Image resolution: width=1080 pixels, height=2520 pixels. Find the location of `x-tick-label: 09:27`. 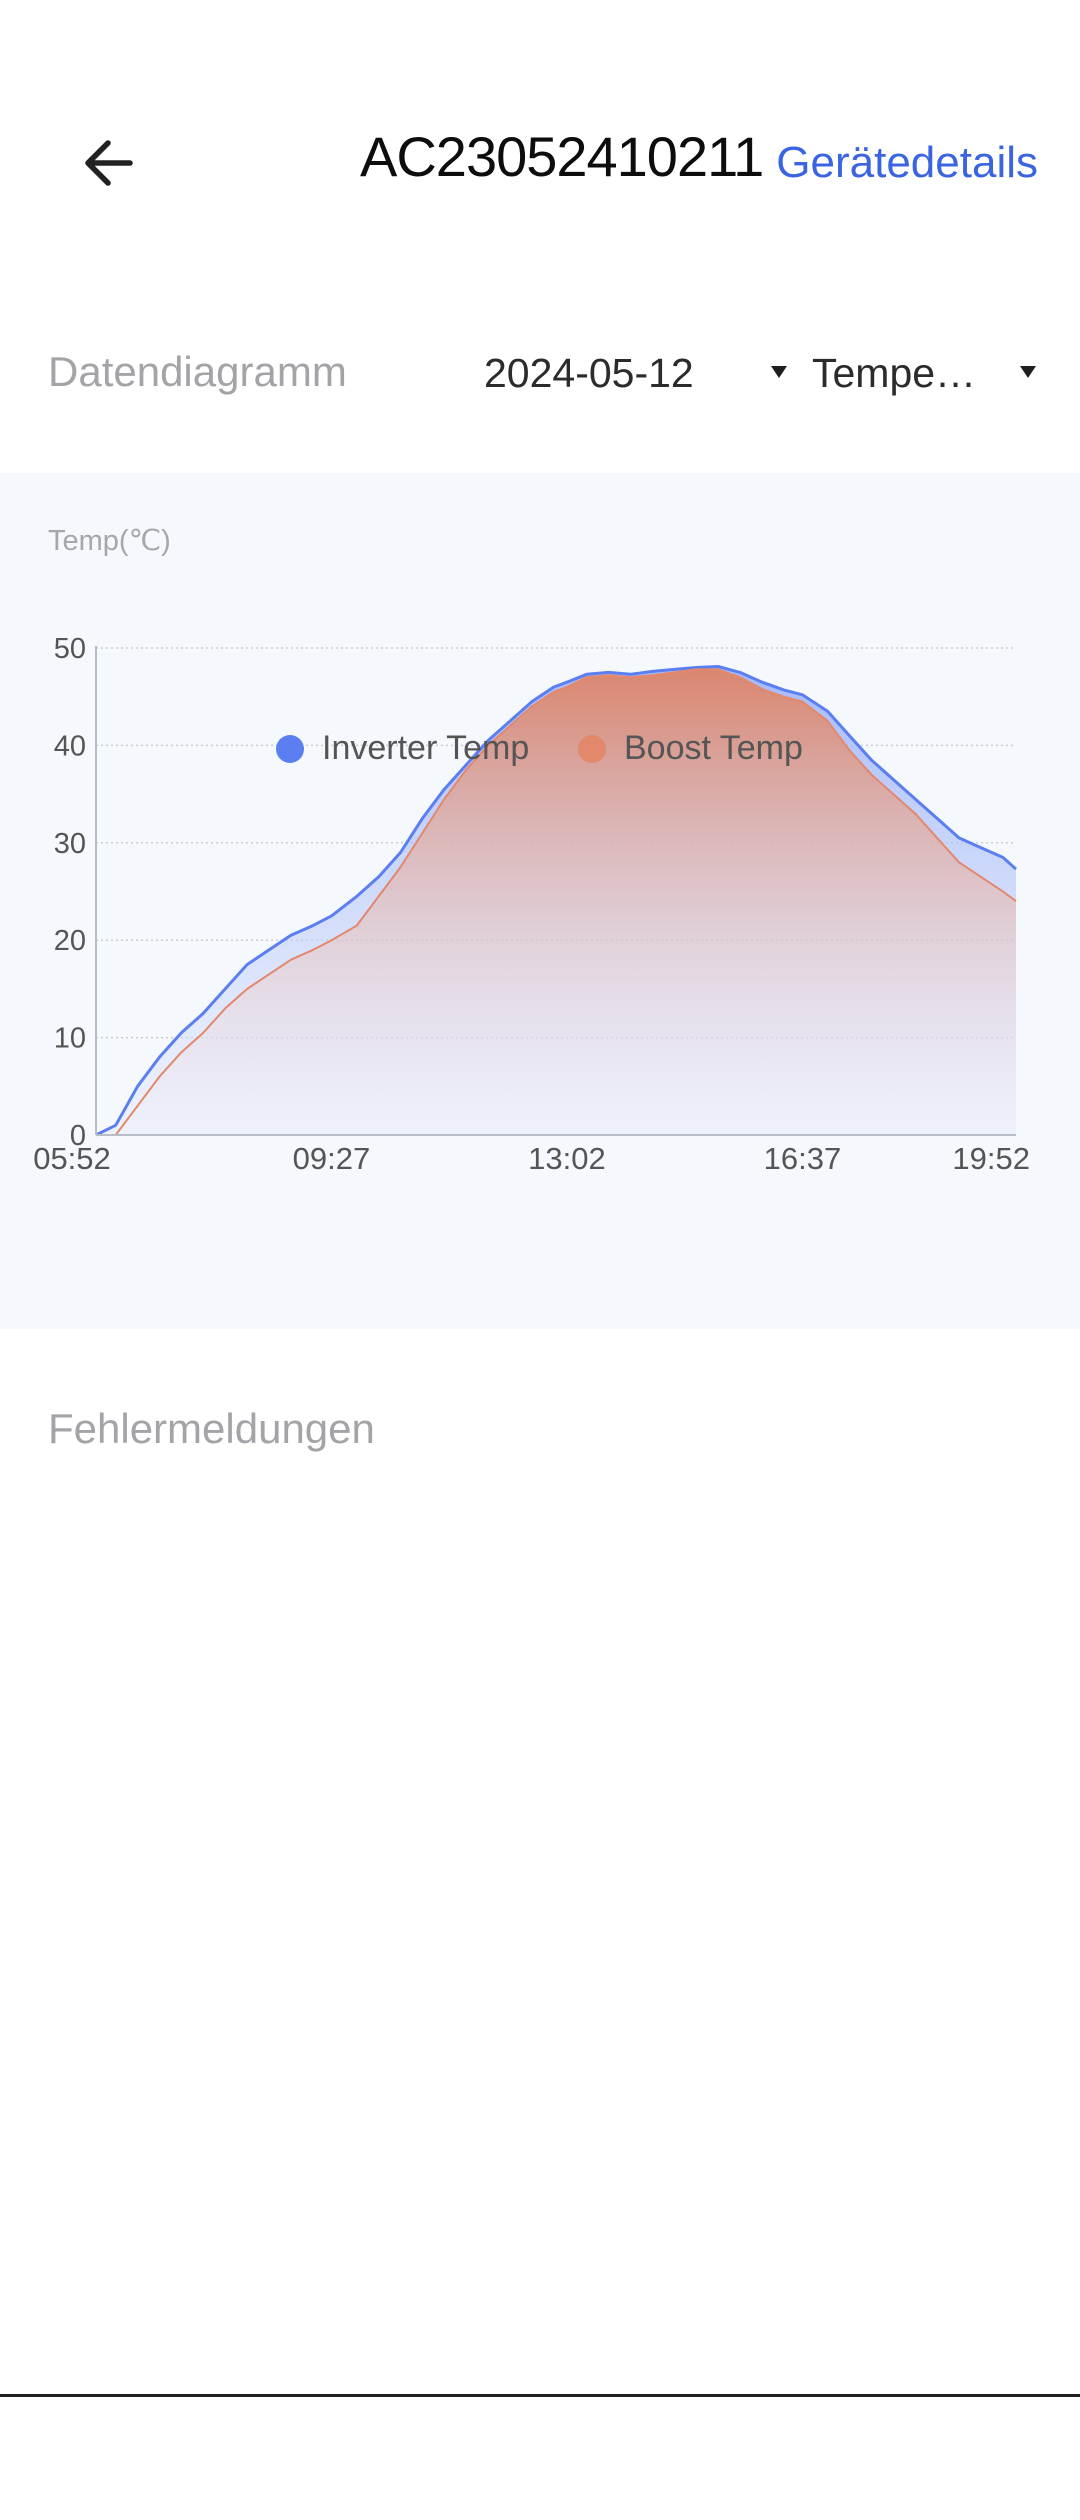

x-tick-label: 09:27 is located at coordinates (332, 1158).